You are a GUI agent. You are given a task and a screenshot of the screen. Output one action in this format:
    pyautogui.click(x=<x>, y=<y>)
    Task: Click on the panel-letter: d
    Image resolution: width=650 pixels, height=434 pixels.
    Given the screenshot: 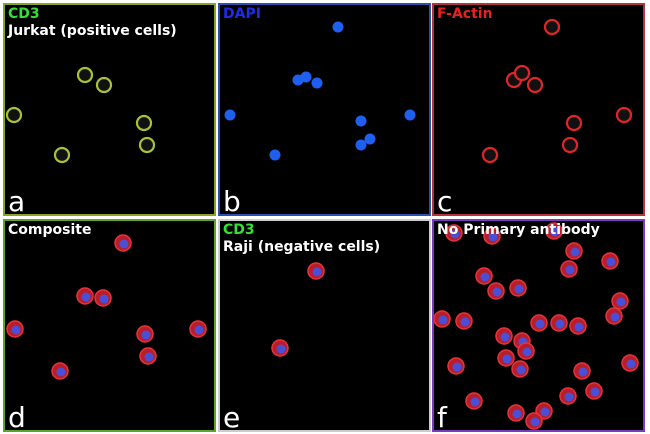 What is the action you would take?
    pyautogui.click(x=17, y=416)
    